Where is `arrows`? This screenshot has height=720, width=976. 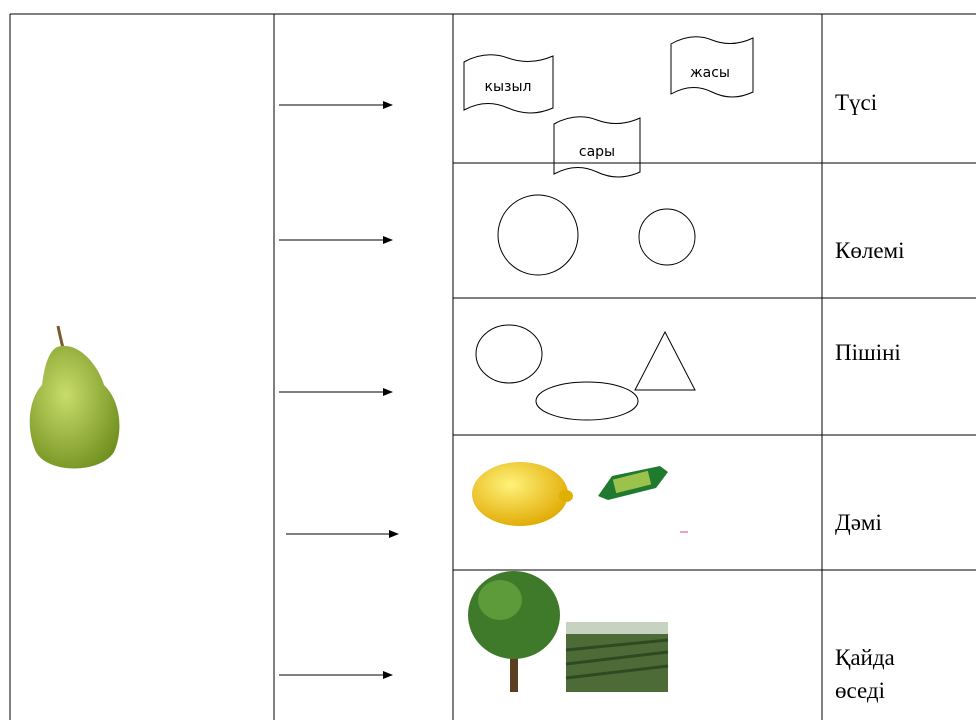 arrows is located at coordinates (339, 390).